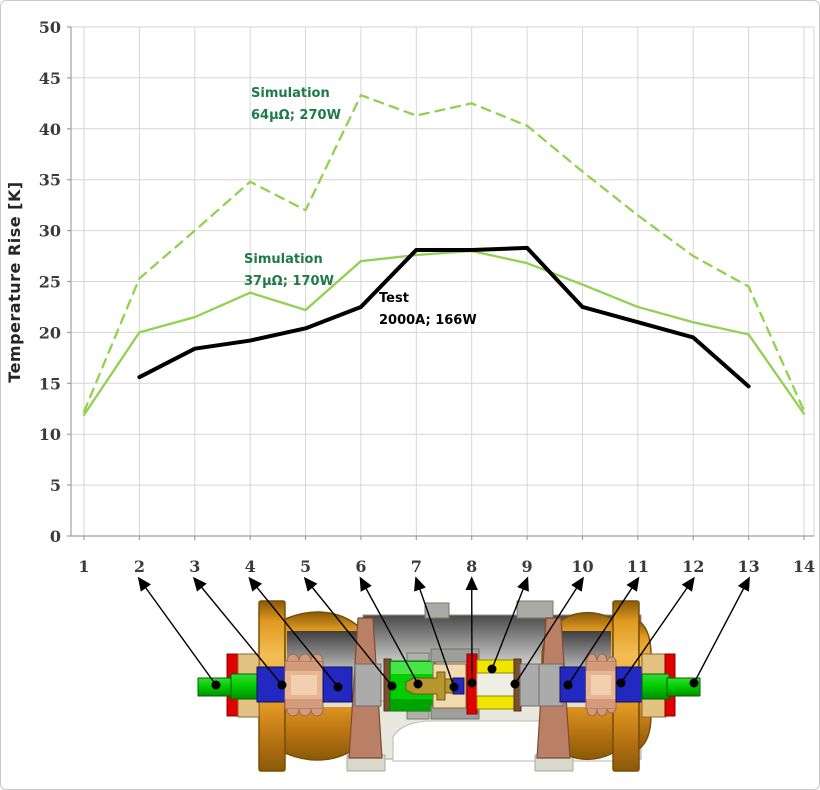 The width and height of the screenshot is (820, 790). I want to click on x-tick-label: 9, so click(527, 566).